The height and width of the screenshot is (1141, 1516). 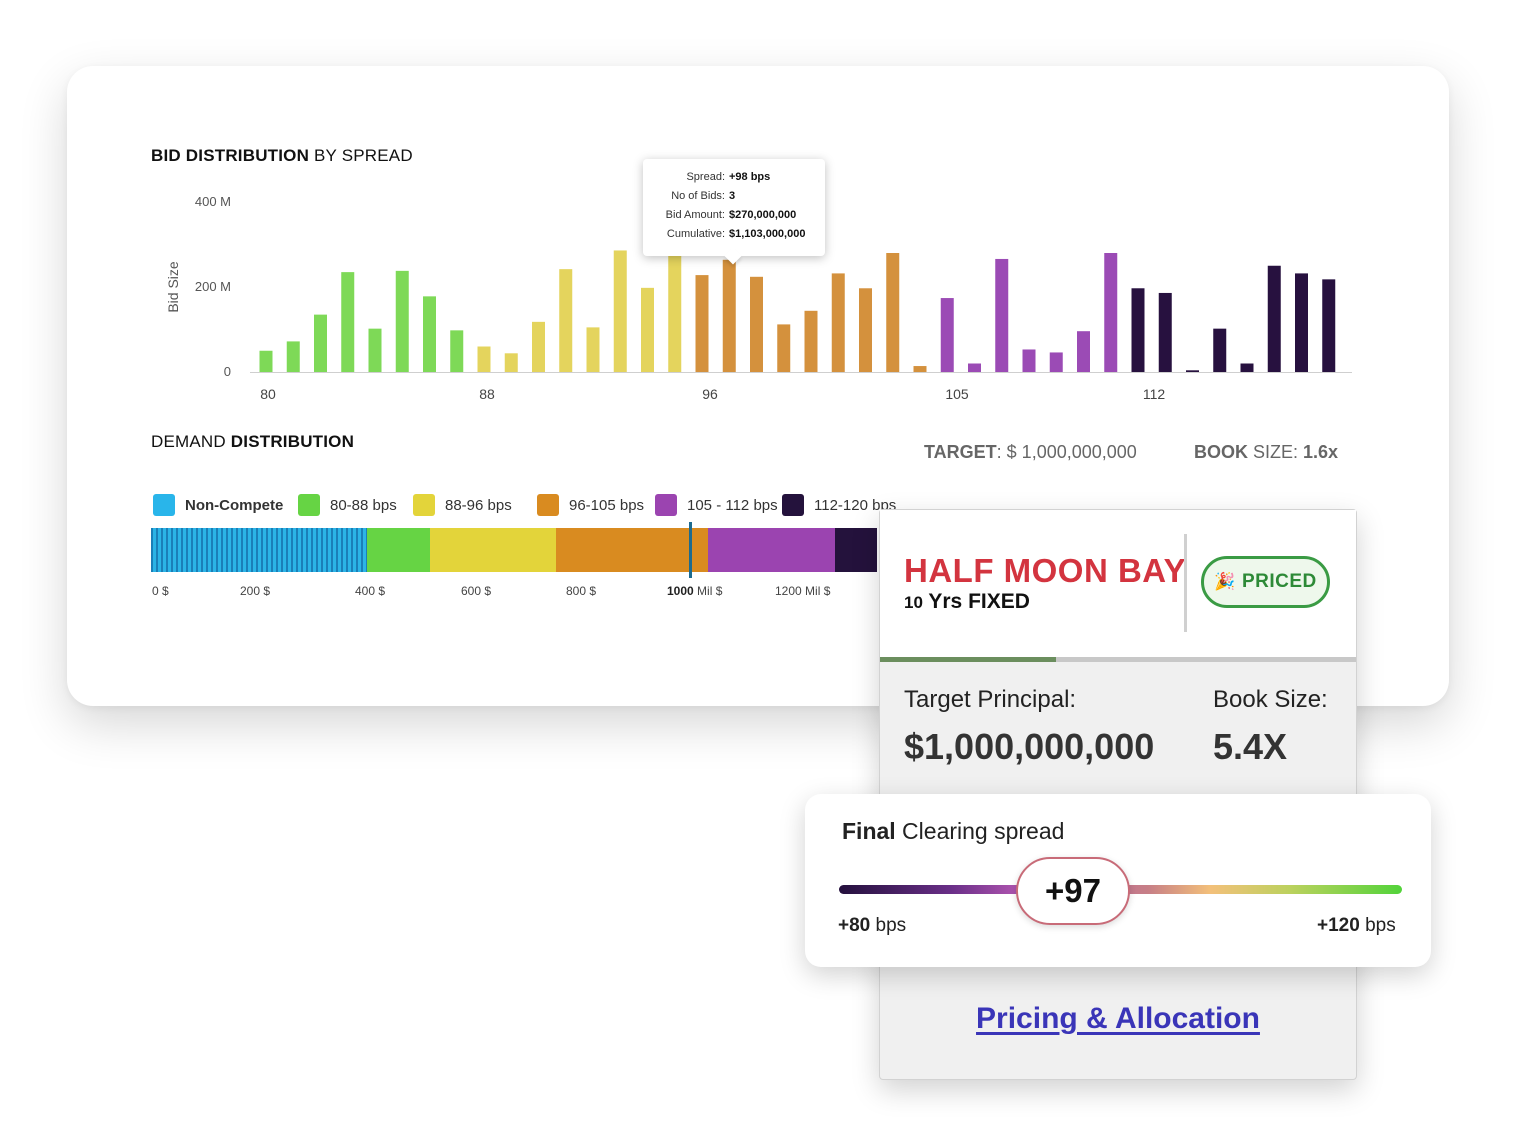 What do you see at coordinates (732, 196) in the screenshot?
I see `tooltip-bids-value: 3` at bounding box center [732, 196].